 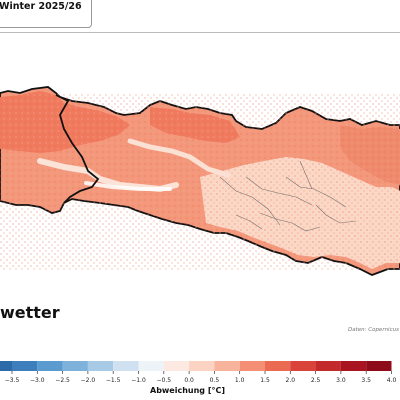 I want to click on region-boundary-inner, so click(x=77, y=149).